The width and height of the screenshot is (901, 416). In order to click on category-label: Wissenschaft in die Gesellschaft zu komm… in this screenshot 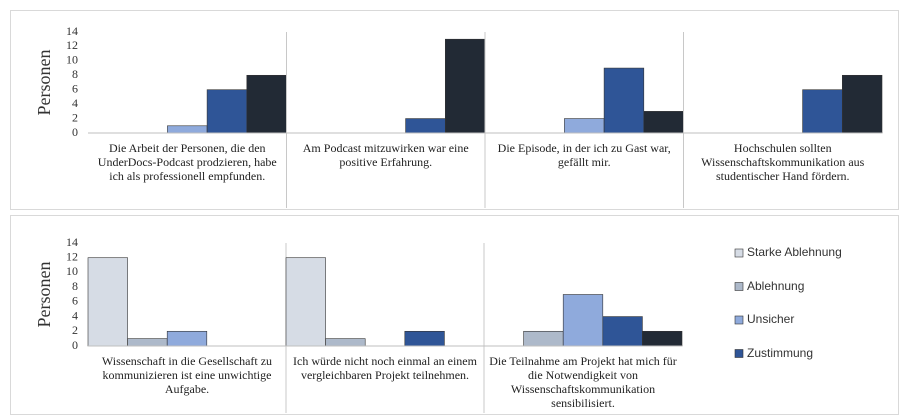, I will do `click(187, 375)`.